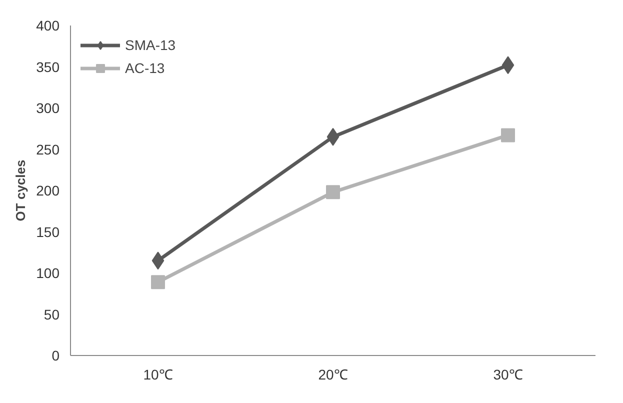 The image size is (623, 403). Describe the element at coordinates (52, 314) in the screenshot. I see `y-tick-label: 50` at that location.